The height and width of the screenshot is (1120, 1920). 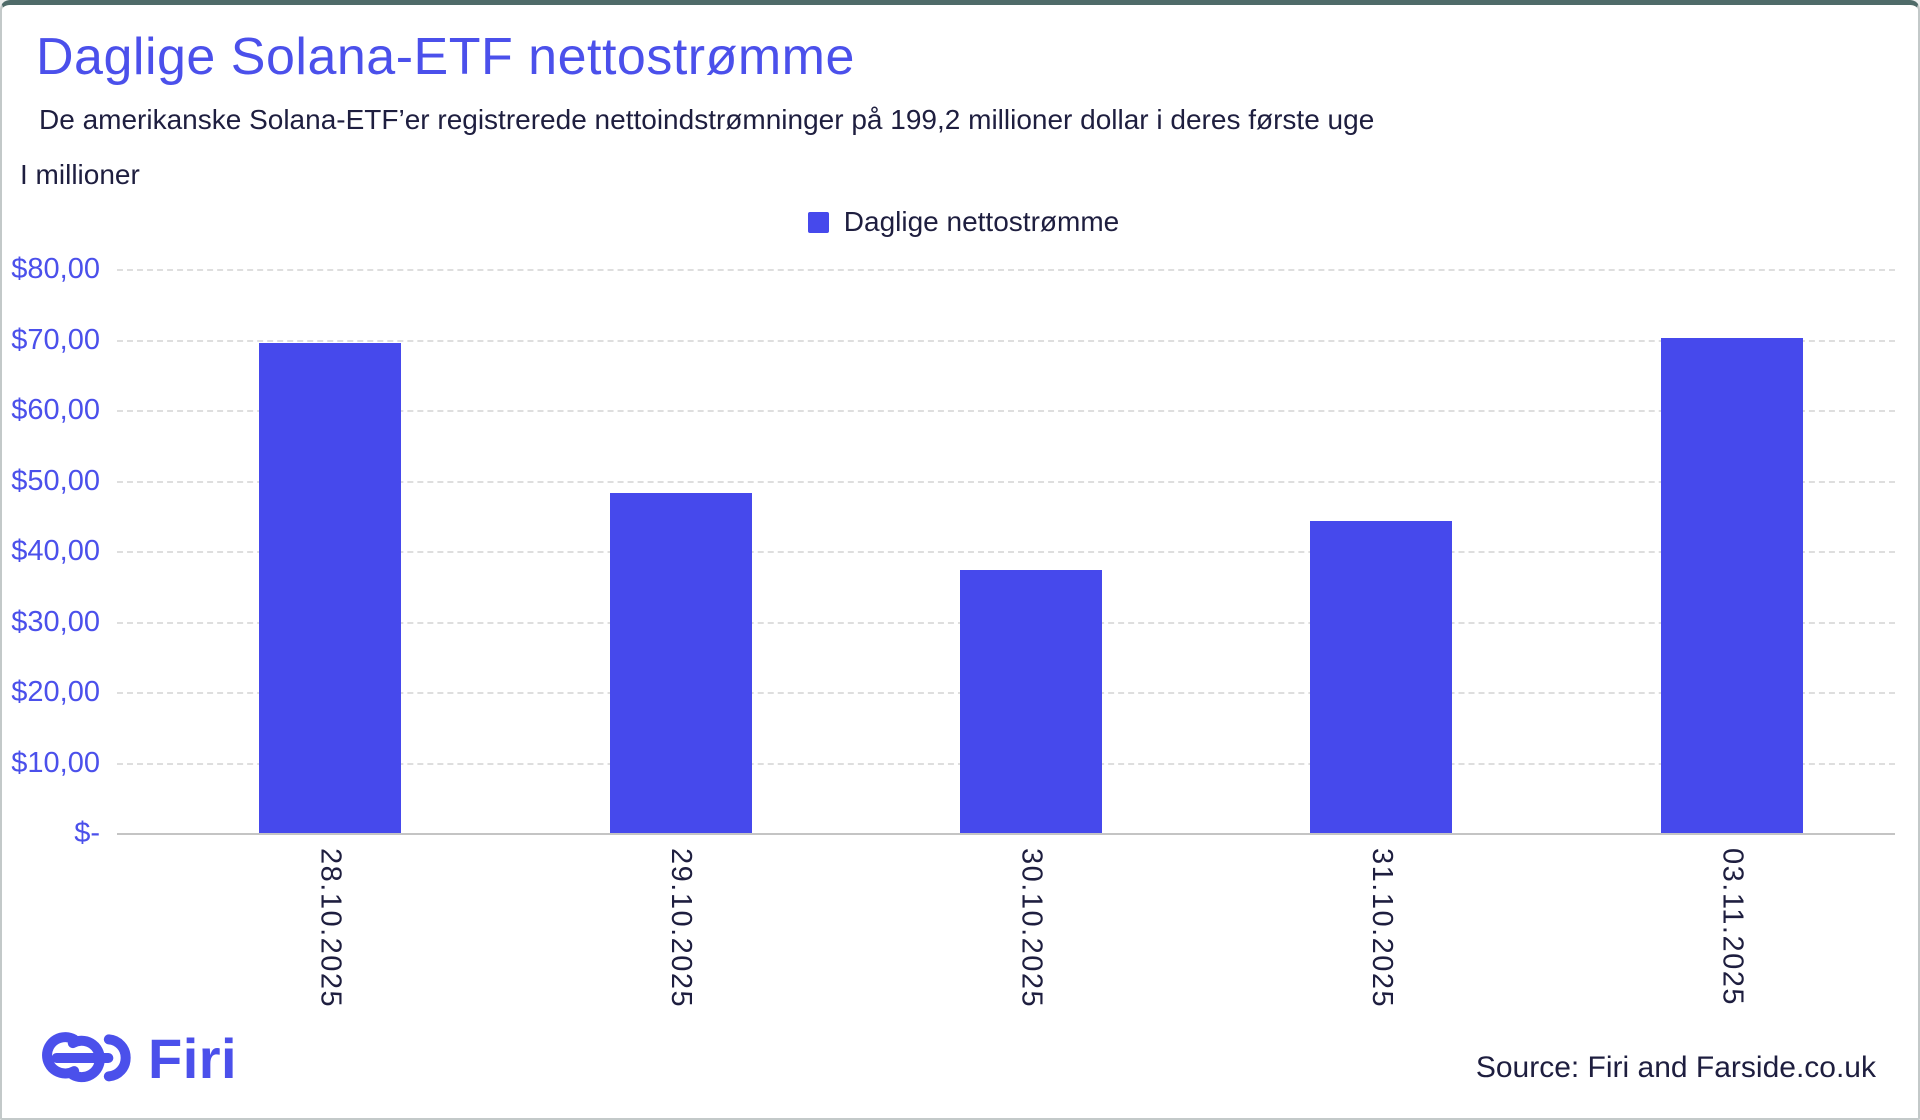 I want to click on firi-logo-icon, so click(x=86, y=1057).